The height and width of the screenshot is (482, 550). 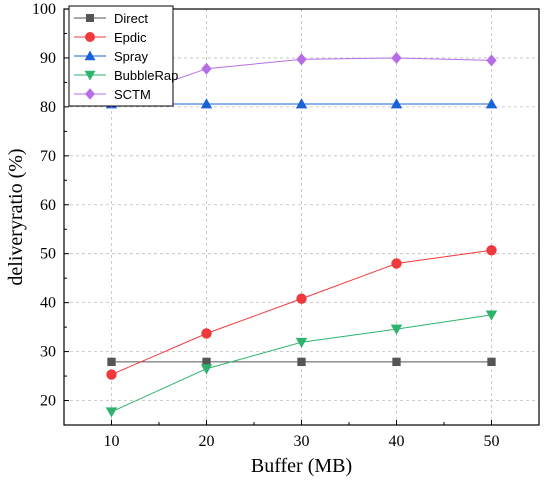 I want to click on x-tick-label: 10, so click(x=112, y=441).